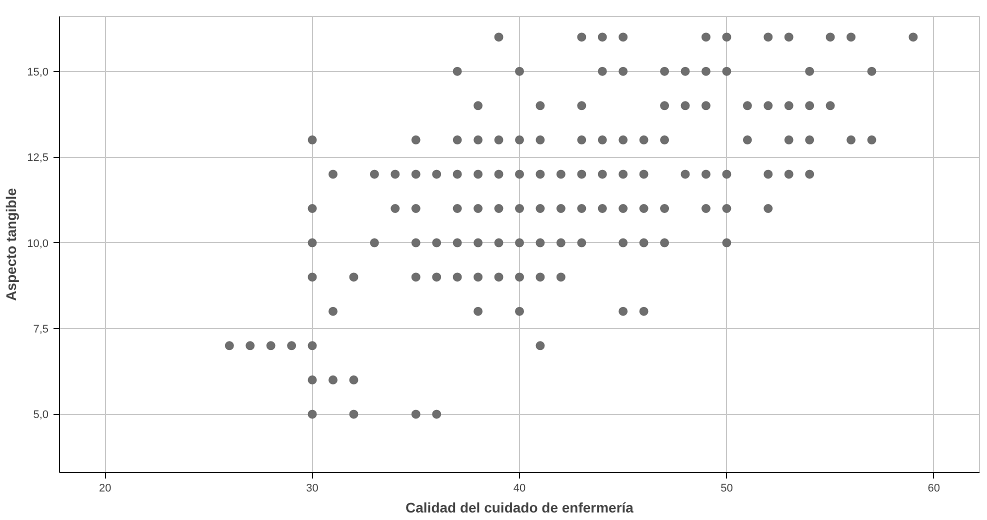  I want to click on x-tick-label: 50, so click(726, 488).